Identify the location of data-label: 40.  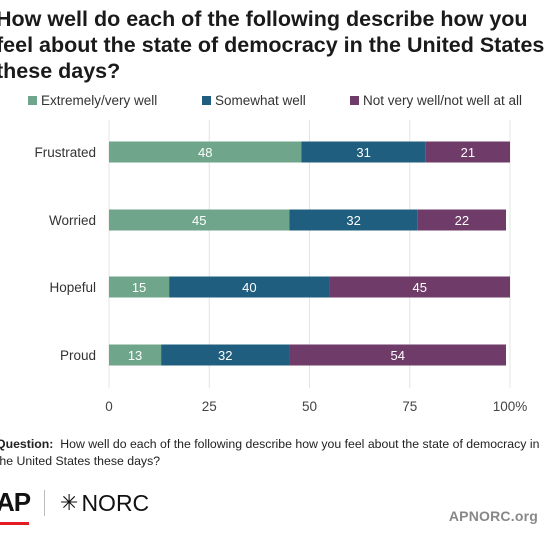
(249, 287).